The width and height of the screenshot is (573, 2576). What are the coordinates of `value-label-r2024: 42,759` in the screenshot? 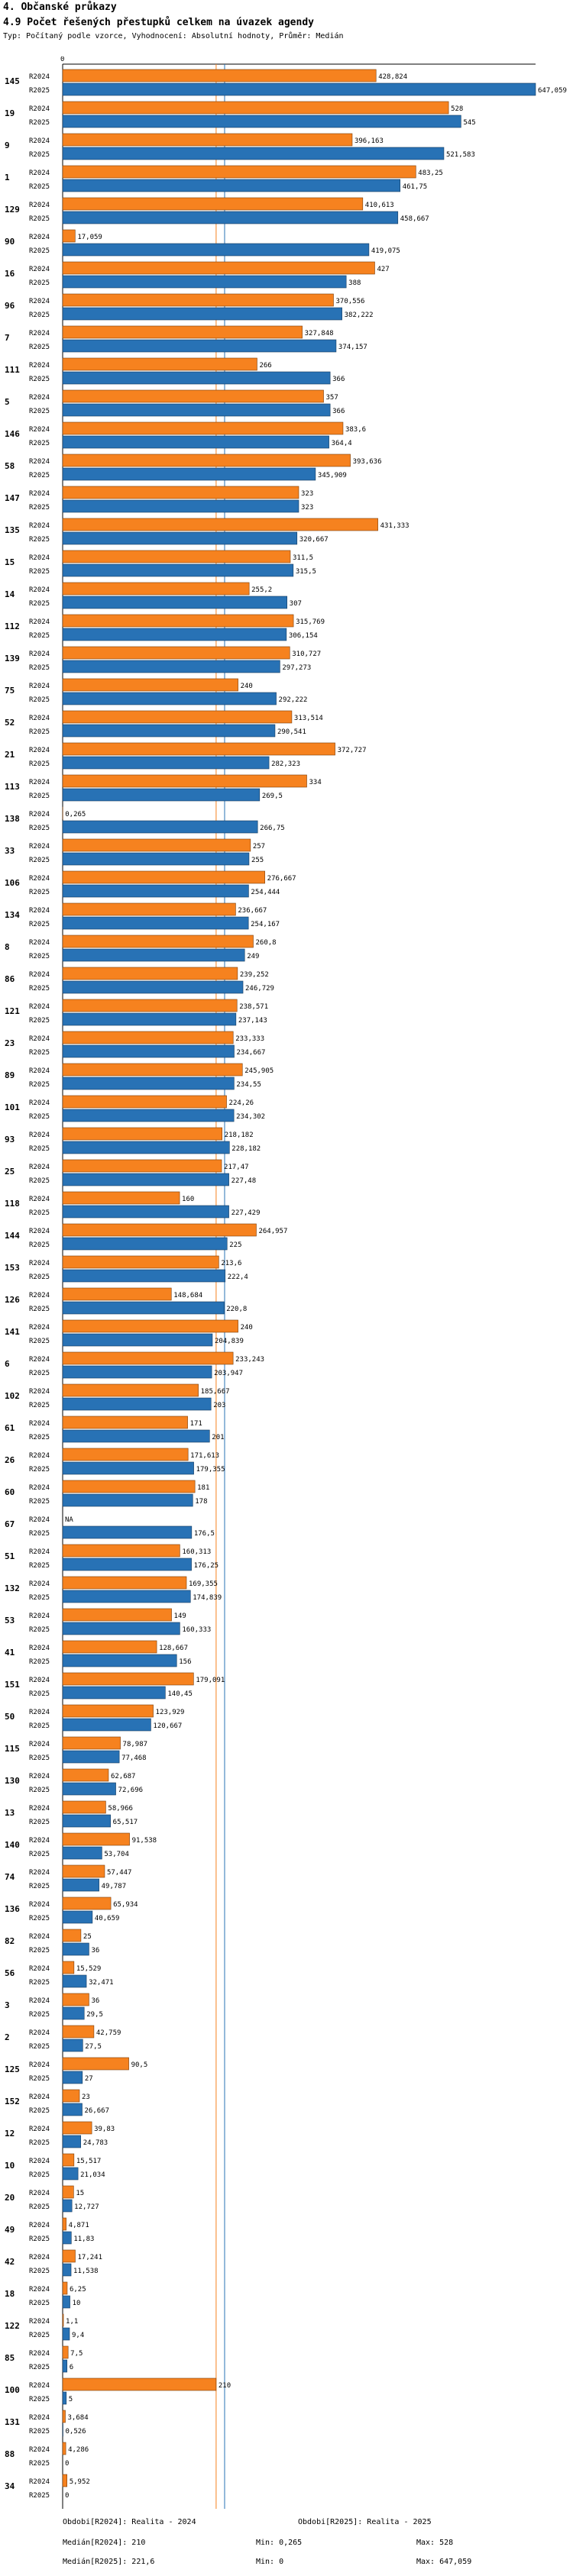 It's located at (108, 2033).